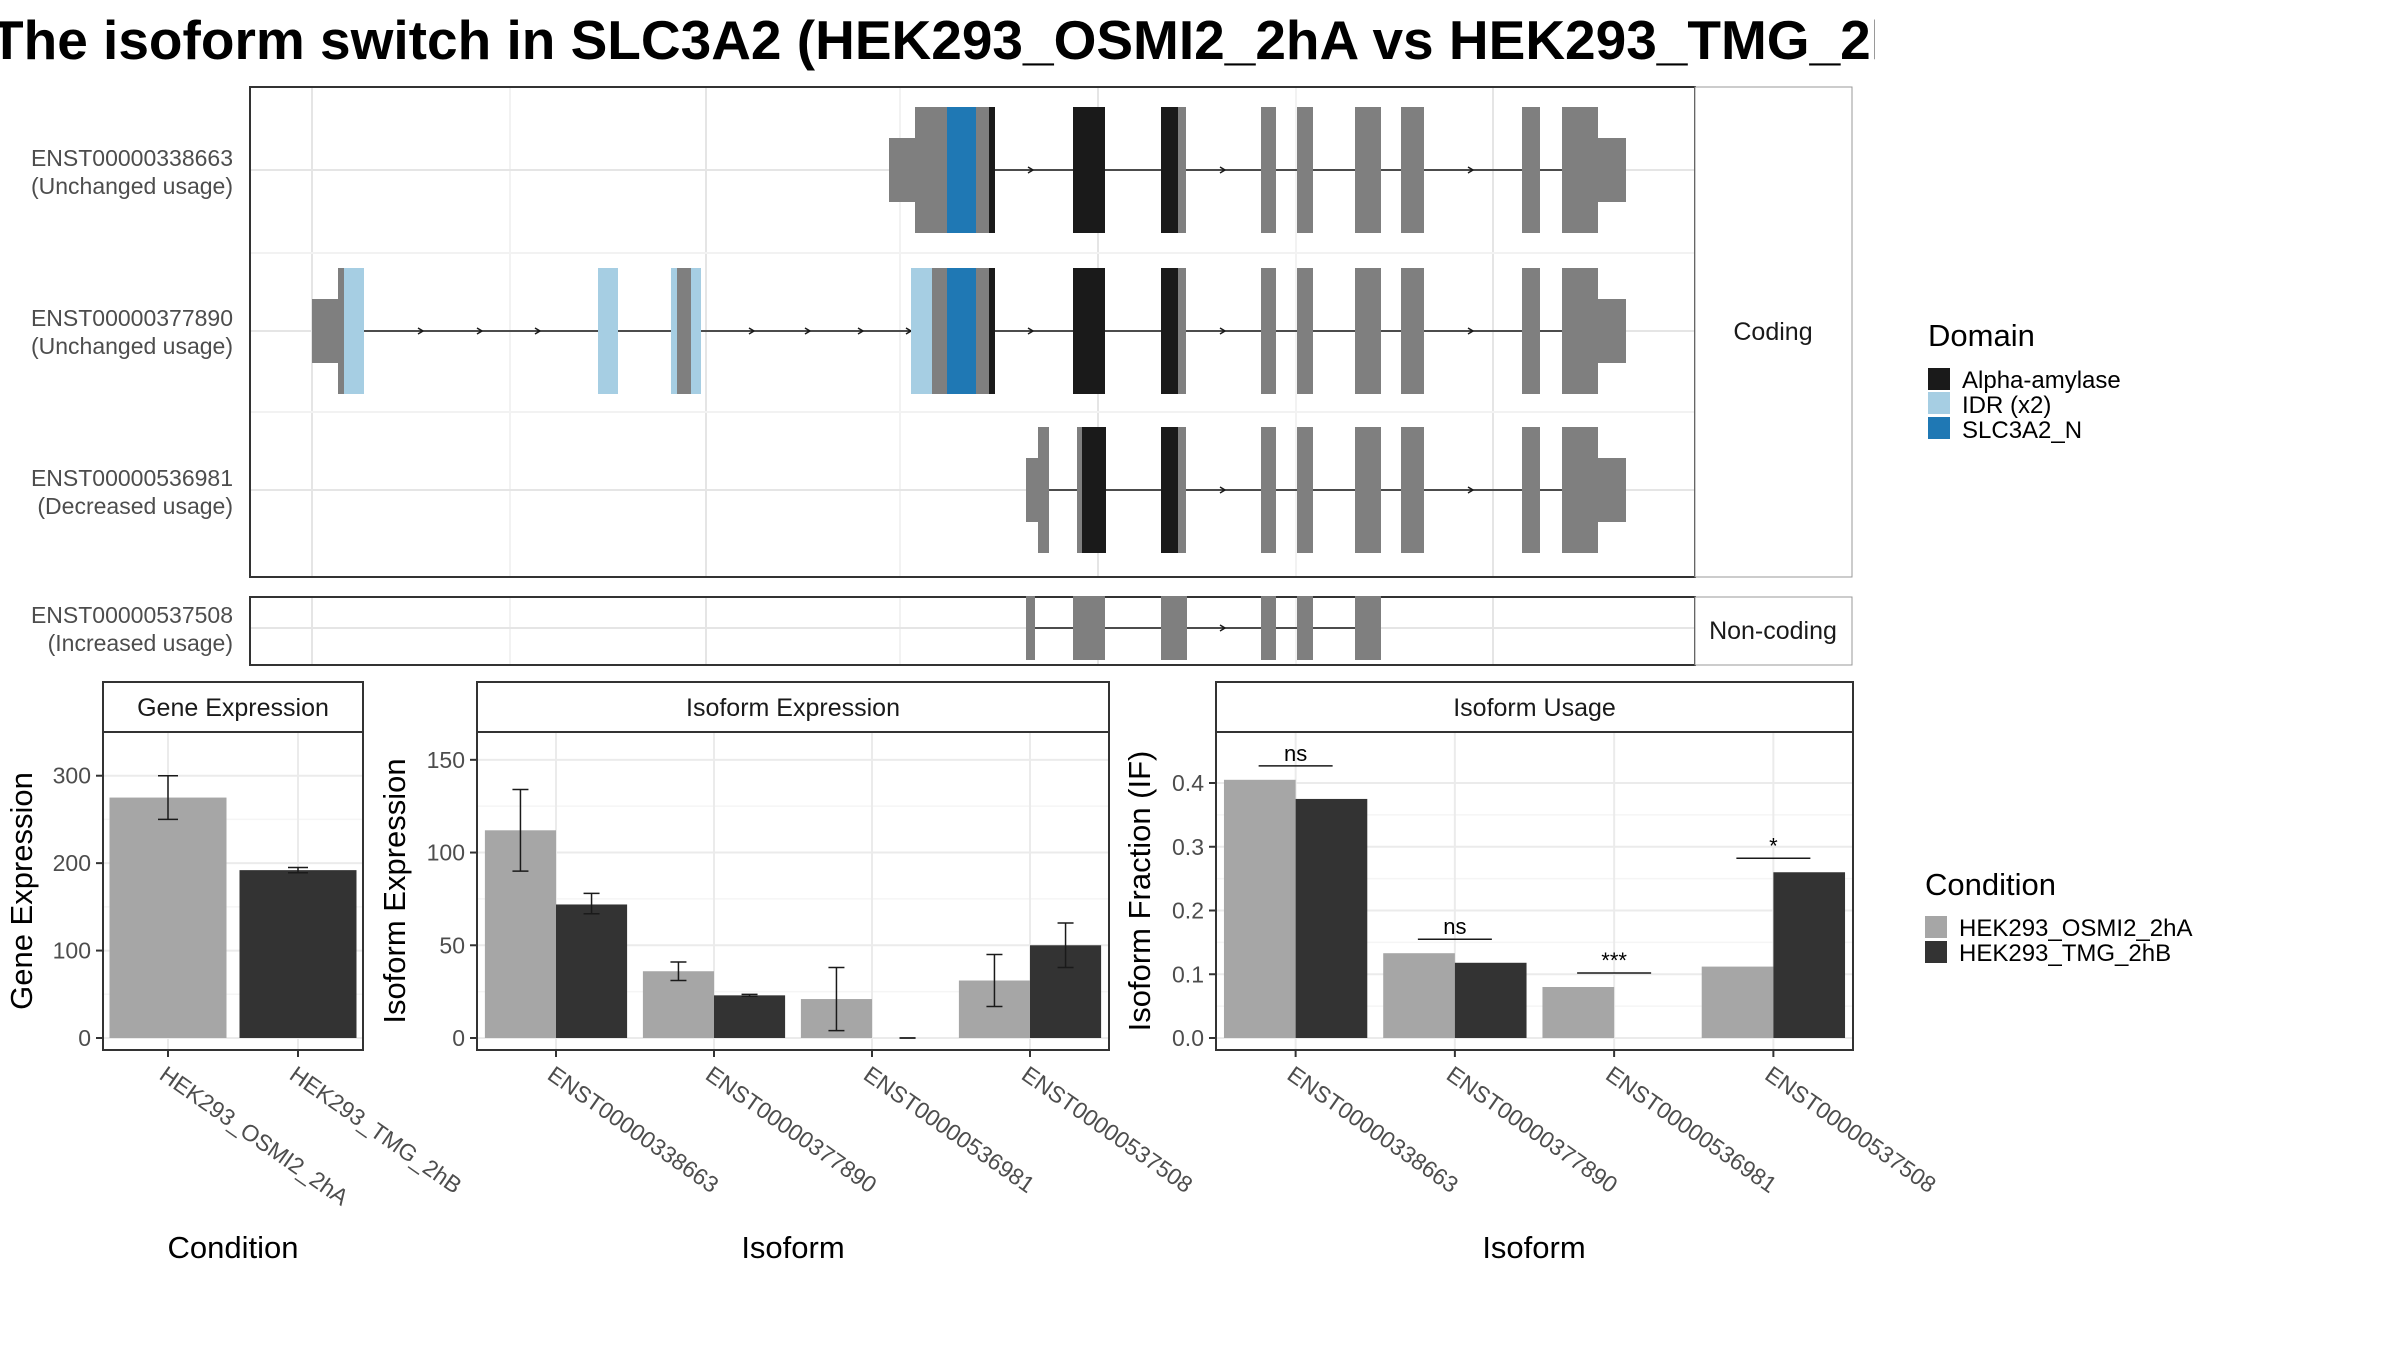  I want to click on significance-label: ***, so click(1614, 960).